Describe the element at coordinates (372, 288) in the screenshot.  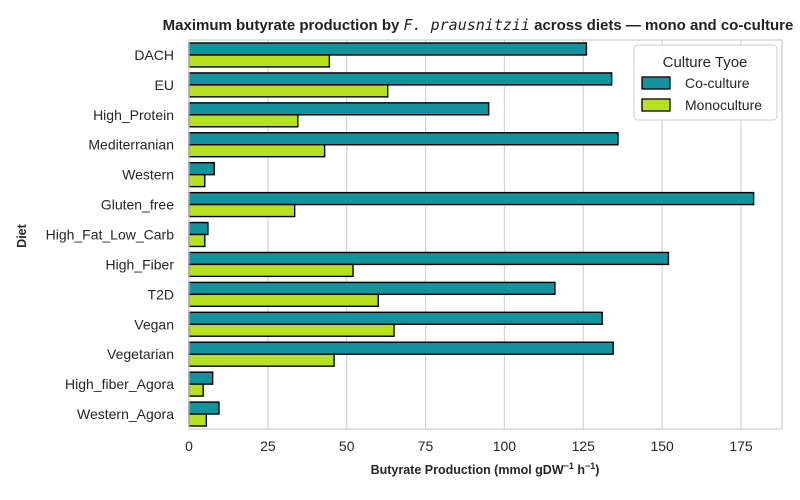
I see `bar-co-culture-t2d` at that location.